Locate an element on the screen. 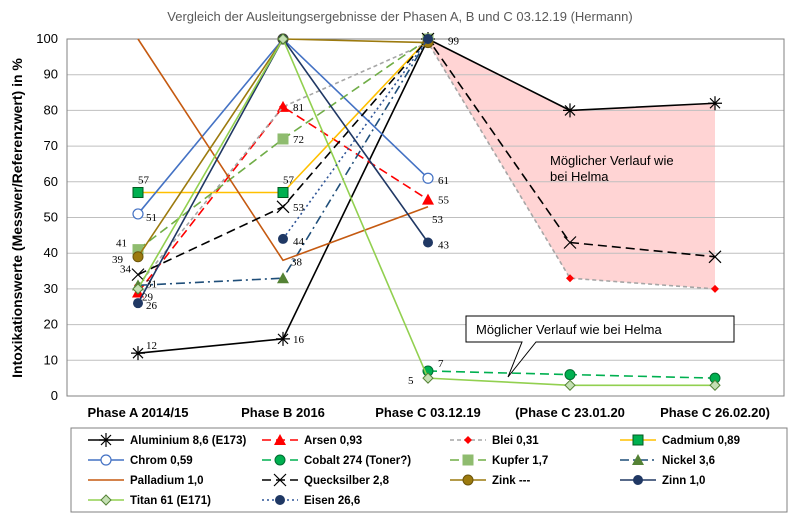 This screenshot has height=526, width=800. y-tick-label: 40 is located at coordinates (51, 252).